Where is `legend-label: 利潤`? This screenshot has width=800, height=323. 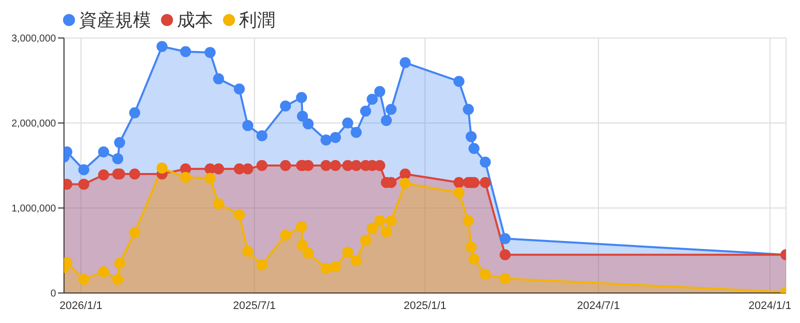 legend-label: 利潤 is located at coordinates (257, 20).